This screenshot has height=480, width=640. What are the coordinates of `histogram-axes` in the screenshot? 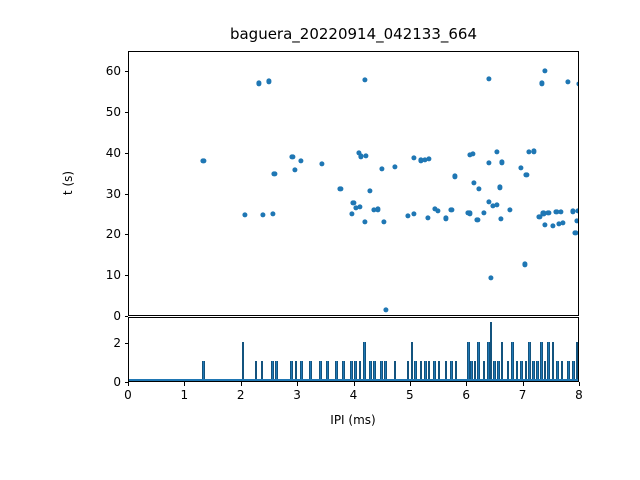 It's located at (353, 349).